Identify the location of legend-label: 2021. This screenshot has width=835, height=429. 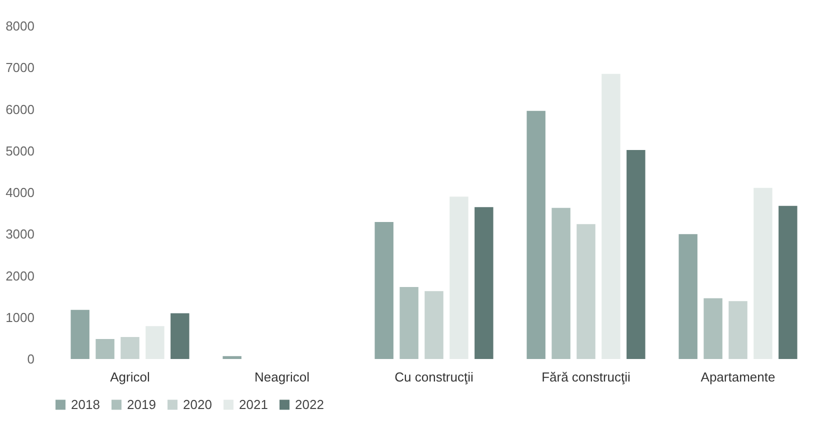
(253, 404).